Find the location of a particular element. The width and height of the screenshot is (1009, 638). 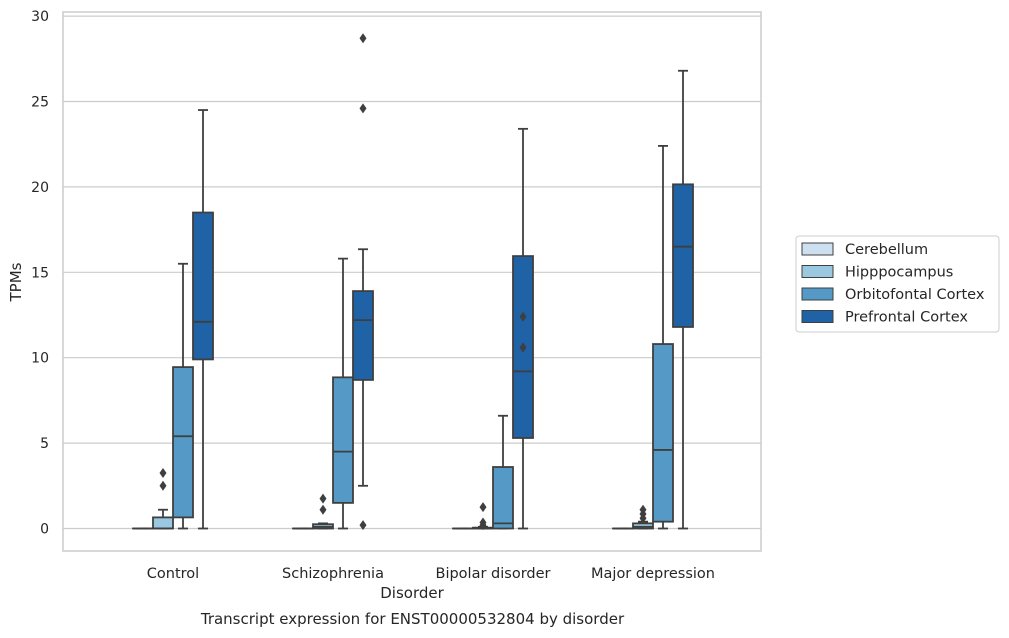

y-tick-label: 15 is located at coordinates (40, 273).